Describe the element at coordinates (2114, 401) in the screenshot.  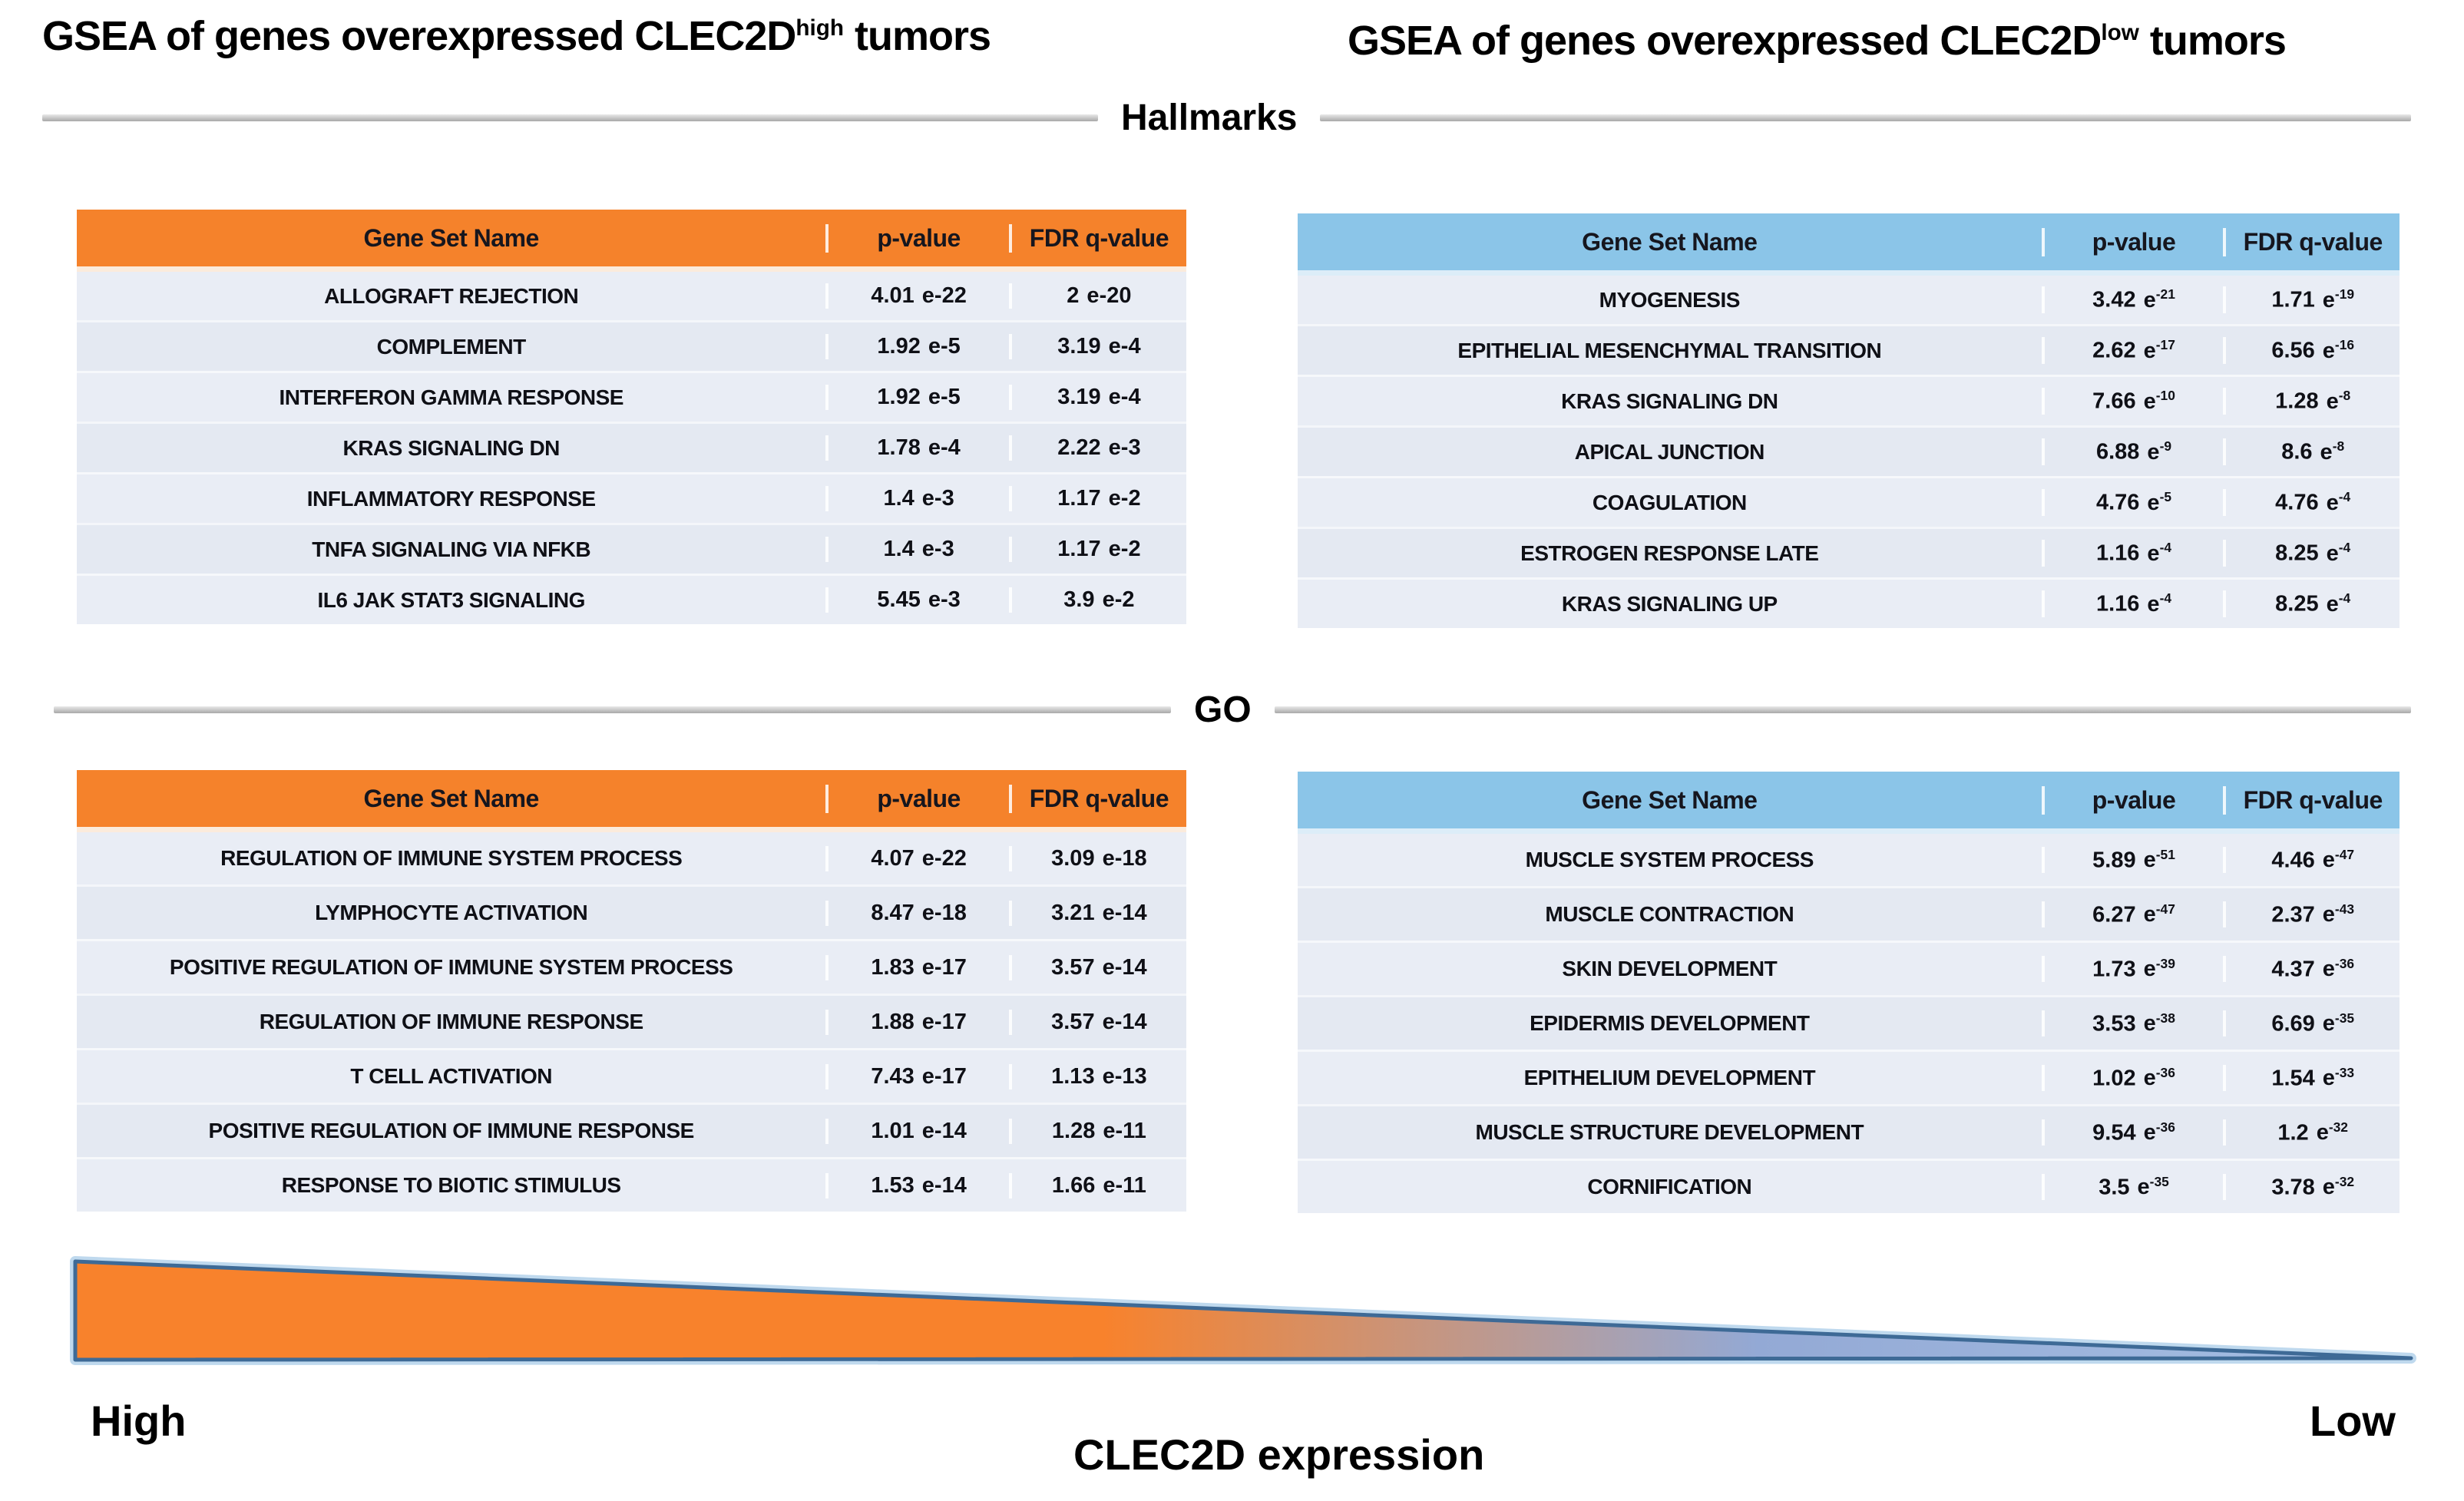
I see `value-coefficient: 7.66` at that location.